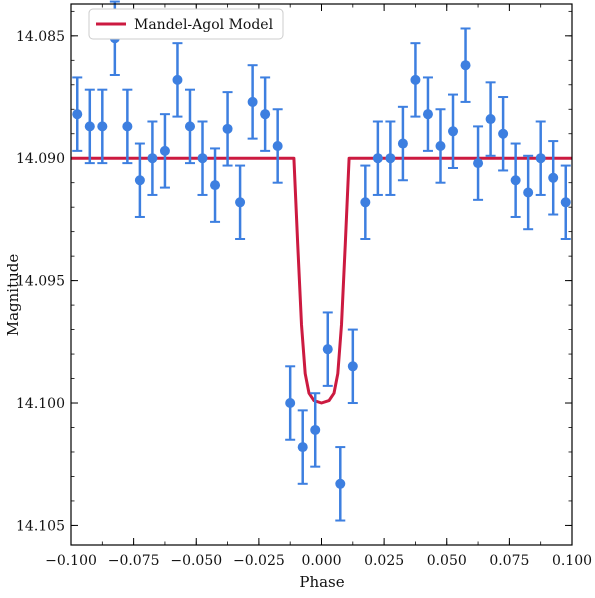 The height and width of the screenshot is (598, 595). What do you see at coordinates (509, 561) in the screenshot?
I see `x-tick-label: 0.075` at bounding box center [509, 561].